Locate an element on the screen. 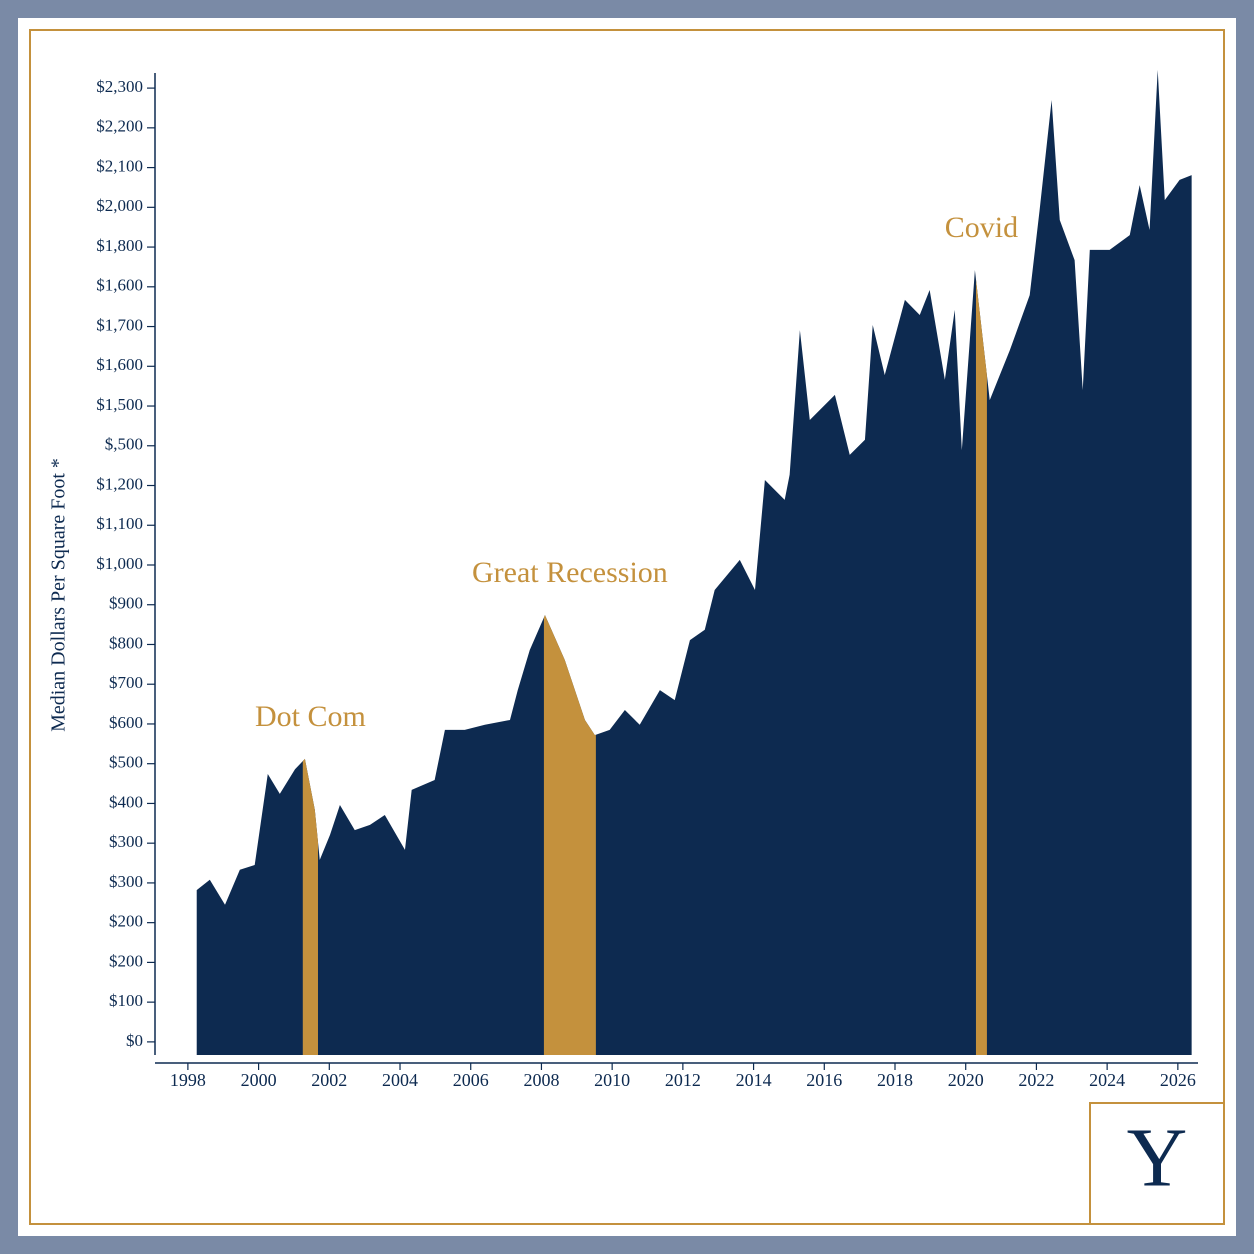 The image size is (1254, 1254). x-tick-label: 2016 is located at coordinates (824, 1080).